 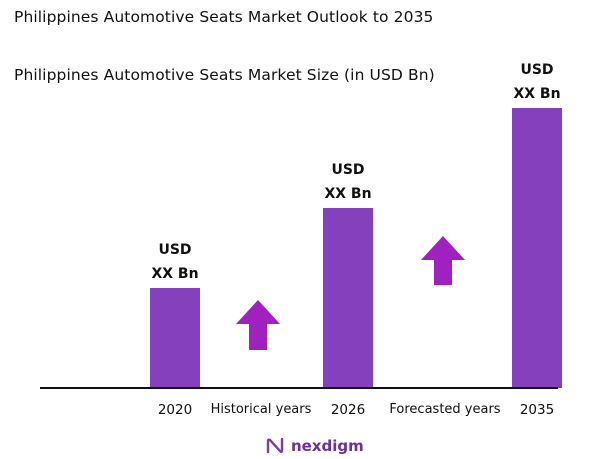 What do you see at coordinates (174, 274) in the screenshot?
I see `data-label-2020-2: XX Bn` at bounding box center [174, 274].